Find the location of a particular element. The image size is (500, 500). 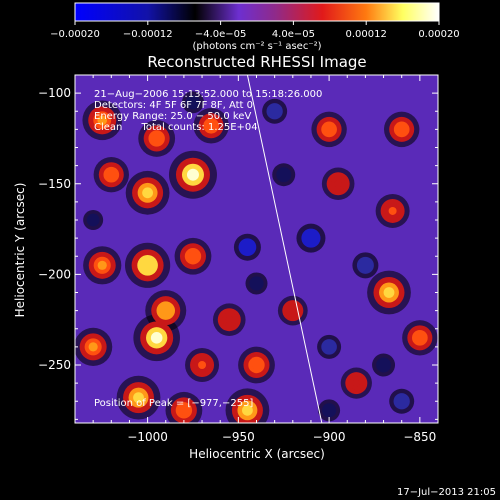

colorbar-tick-label: 0.00020 is located at coordinates (438, 34).